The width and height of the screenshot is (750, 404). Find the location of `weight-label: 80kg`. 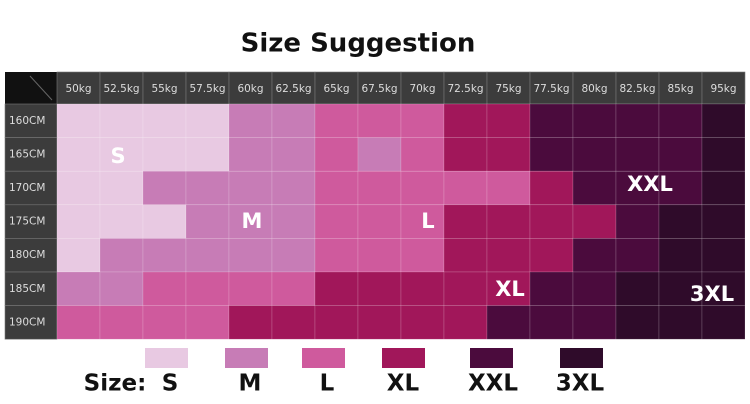

weight-label: 80kg is located at coordinates (594, 89).